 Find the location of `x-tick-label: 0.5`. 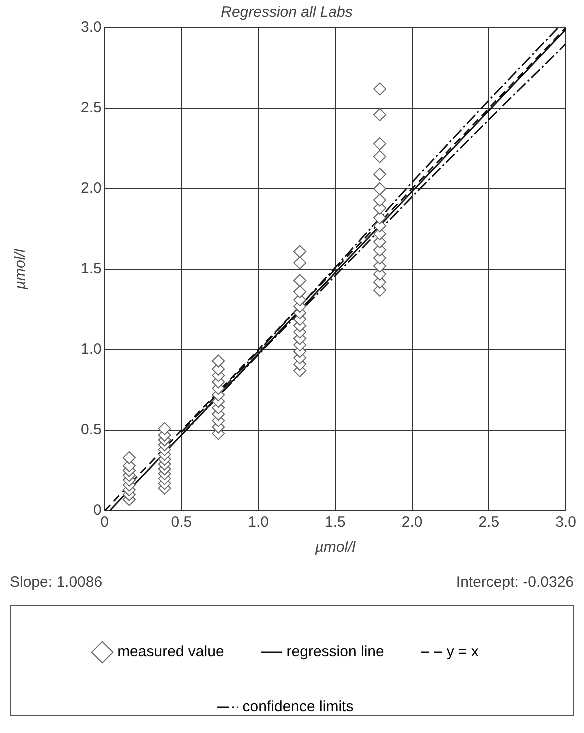

x-tick-label: 0.5 is located at coordinates (181, 523).